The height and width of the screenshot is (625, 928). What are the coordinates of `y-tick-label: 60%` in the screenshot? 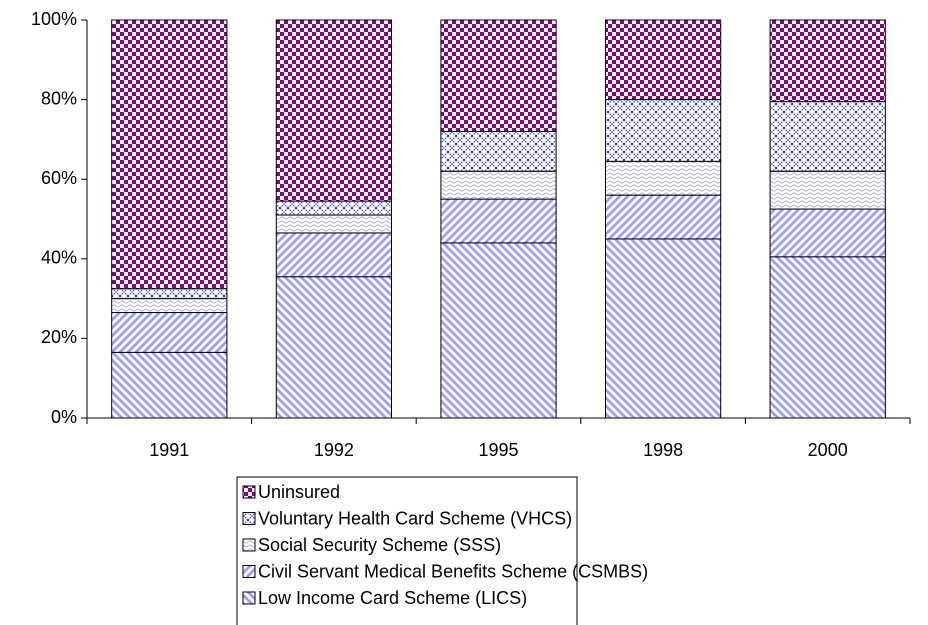 It's located at (59, 178).